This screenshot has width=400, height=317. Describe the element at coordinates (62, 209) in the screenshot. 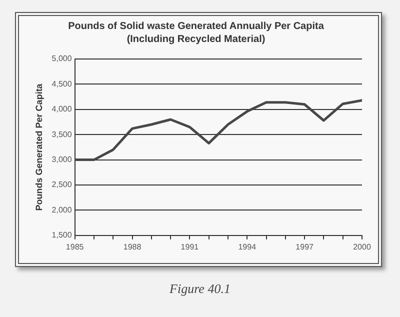

I see `y-tick-label: 2,000` at that location.